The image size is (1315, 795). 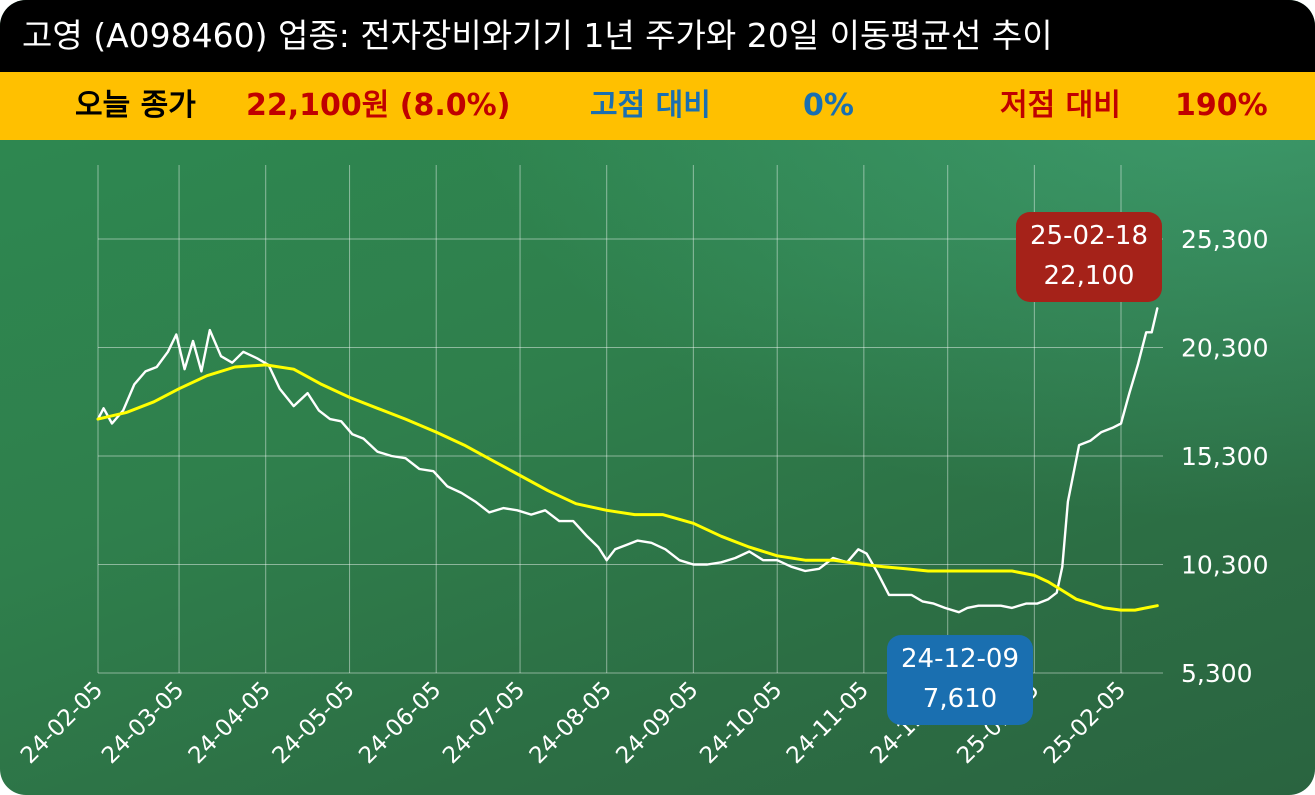 I want to click on low-callout-value: 7,610, so click(x=960, y=699).